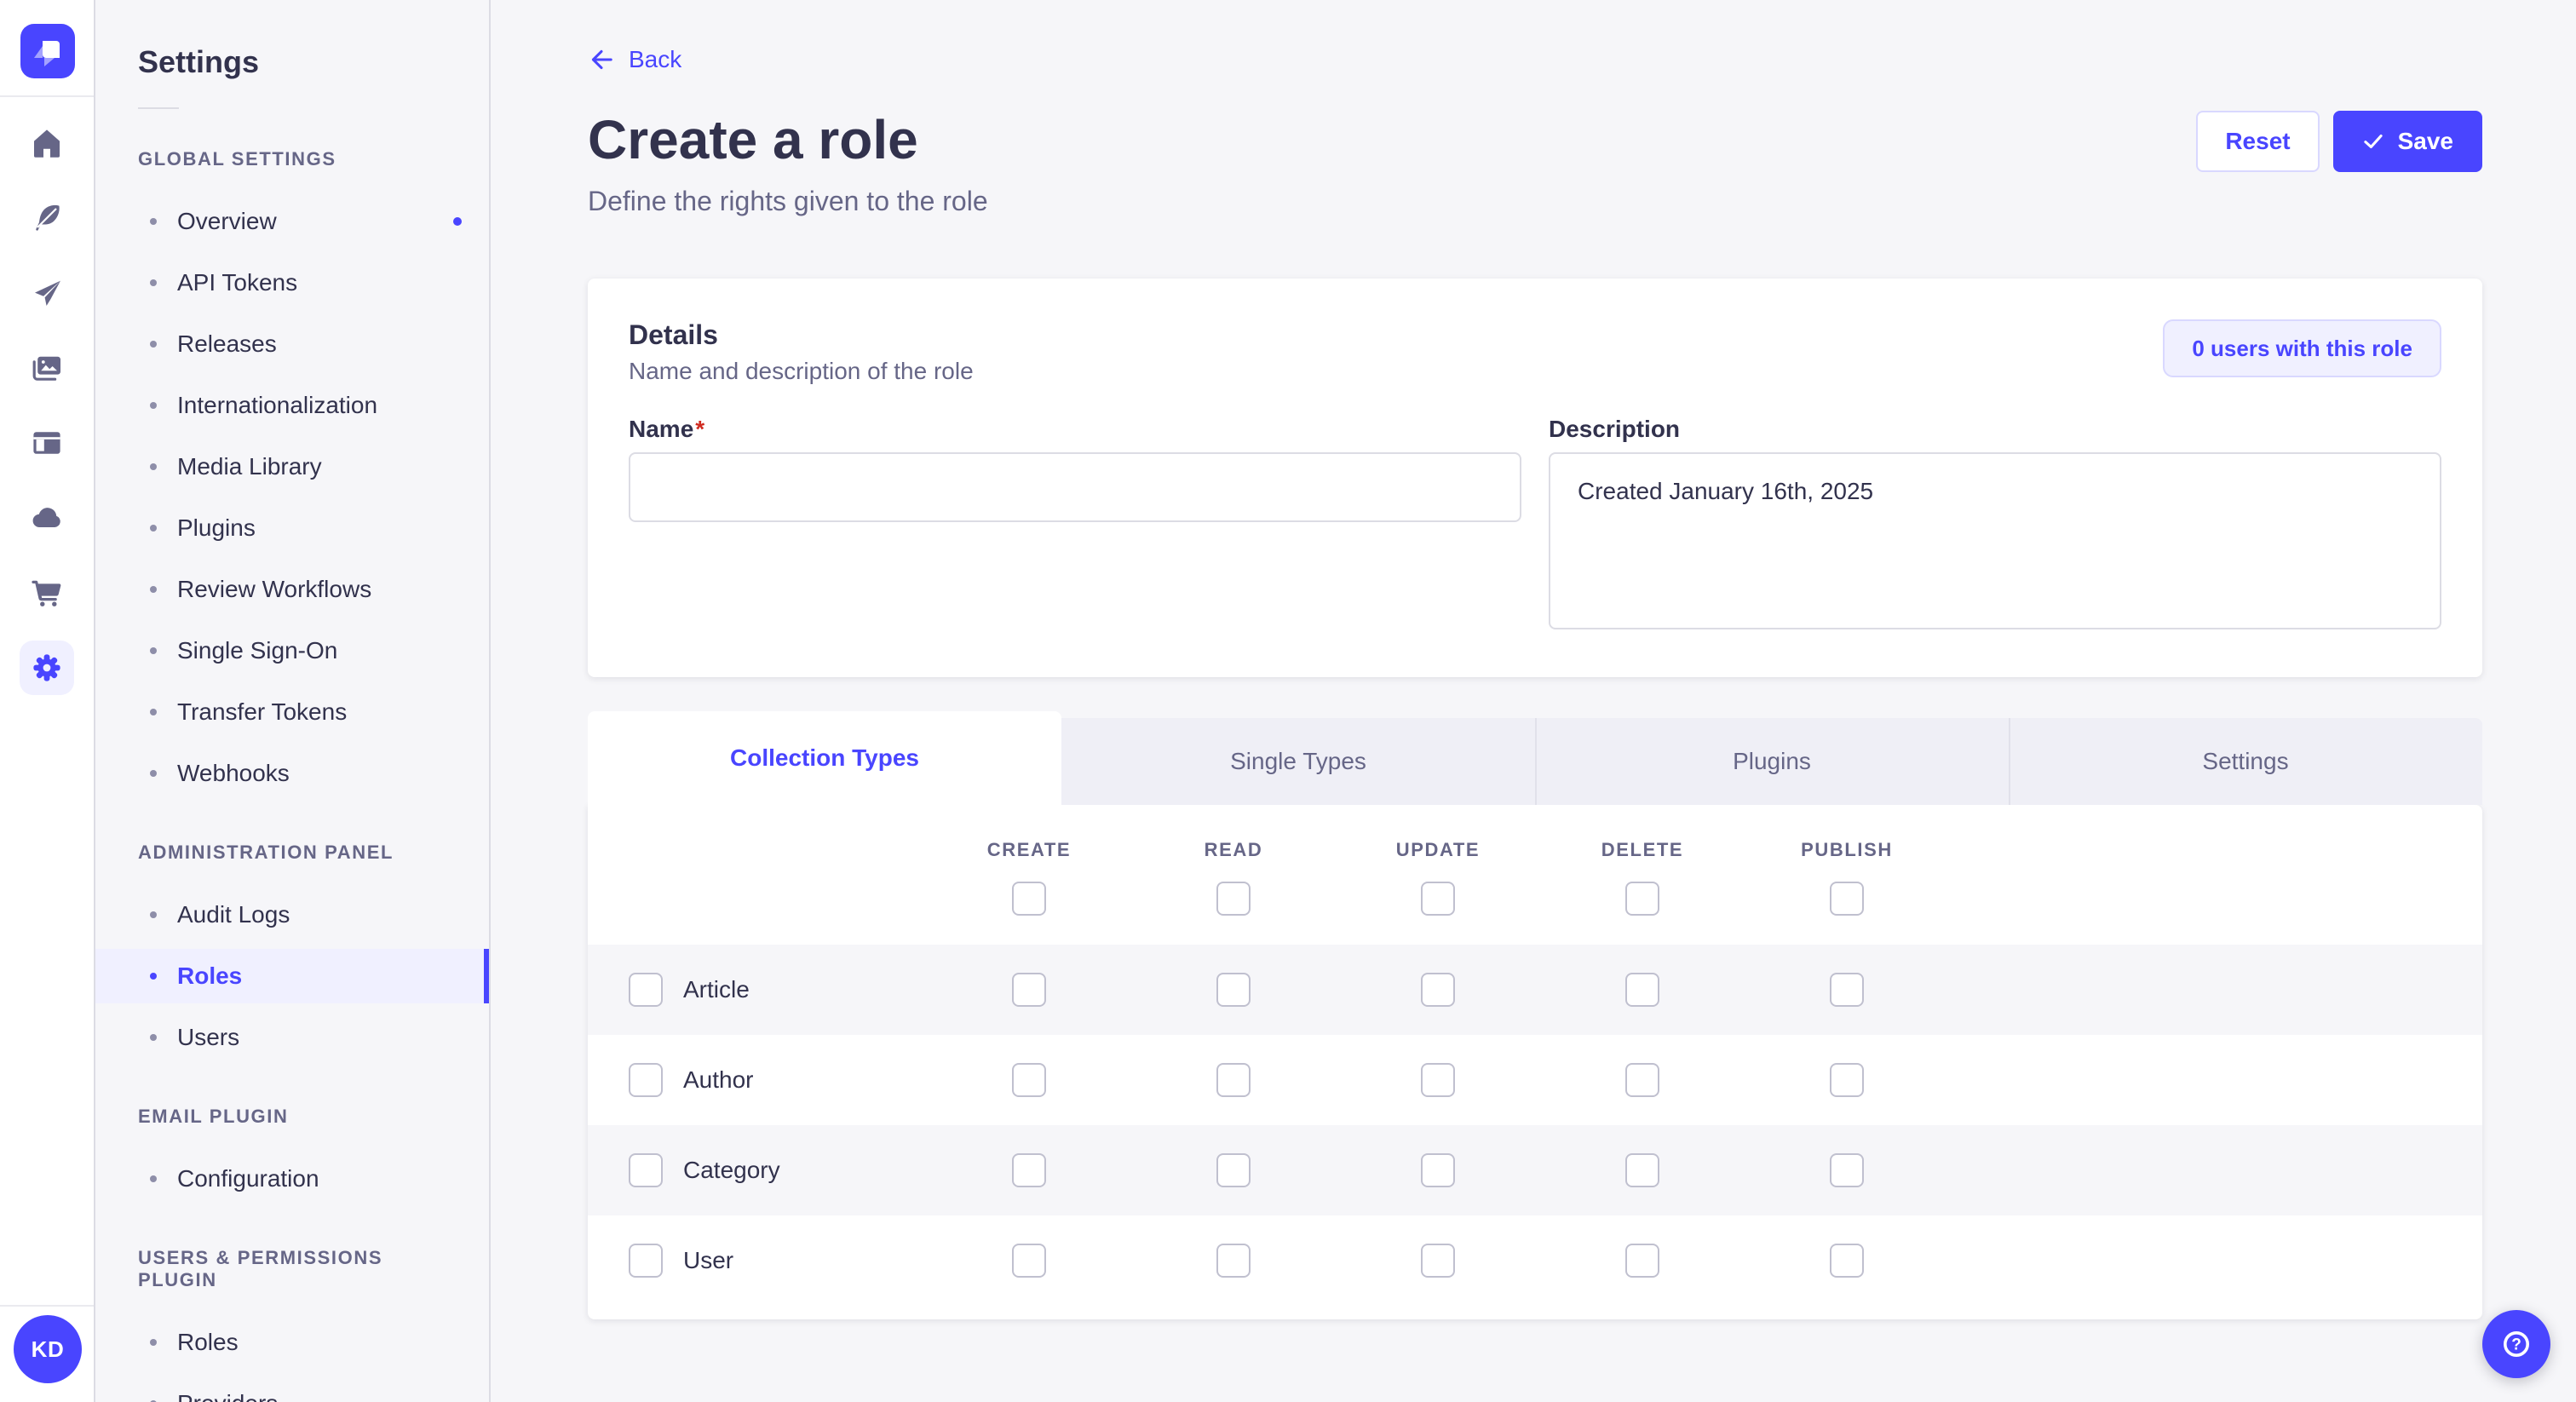 The image size is (2576, 1402). What do you see at coordinates (292, 1037) in the screenshot?
I see `sidebar-item-users: Users` at bounding box center [292, 1037].